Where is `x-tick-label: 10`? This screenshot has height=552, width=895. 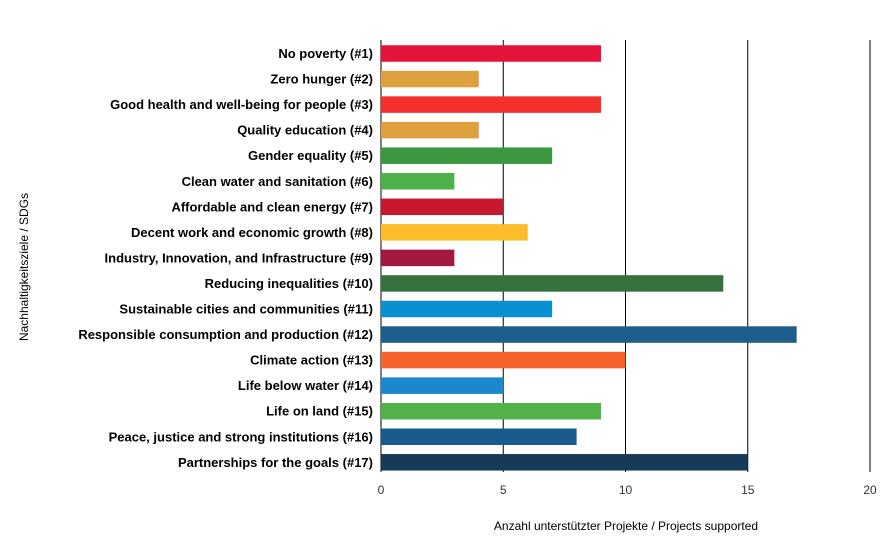 x-tick-label: 10 is located at coordinates (626, 490).